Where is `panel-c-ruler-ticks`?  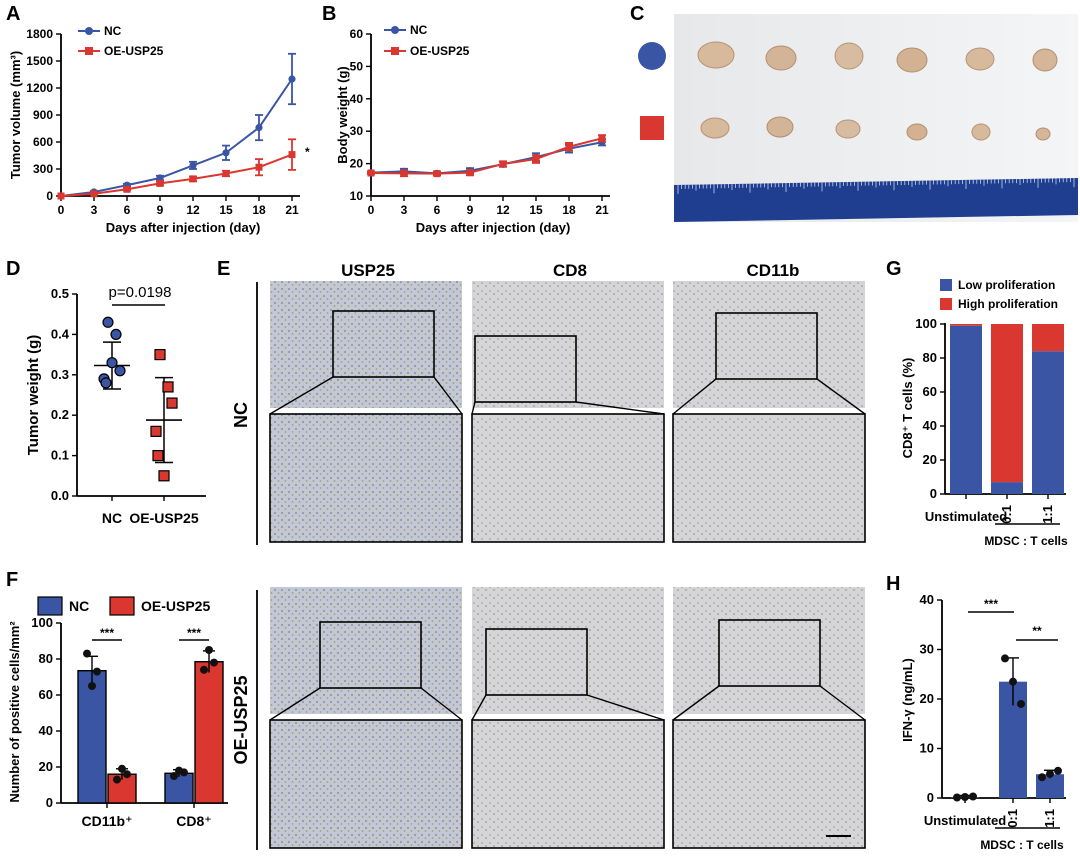
panel-c-ruler-ticks is located at coordinates (876, 186).